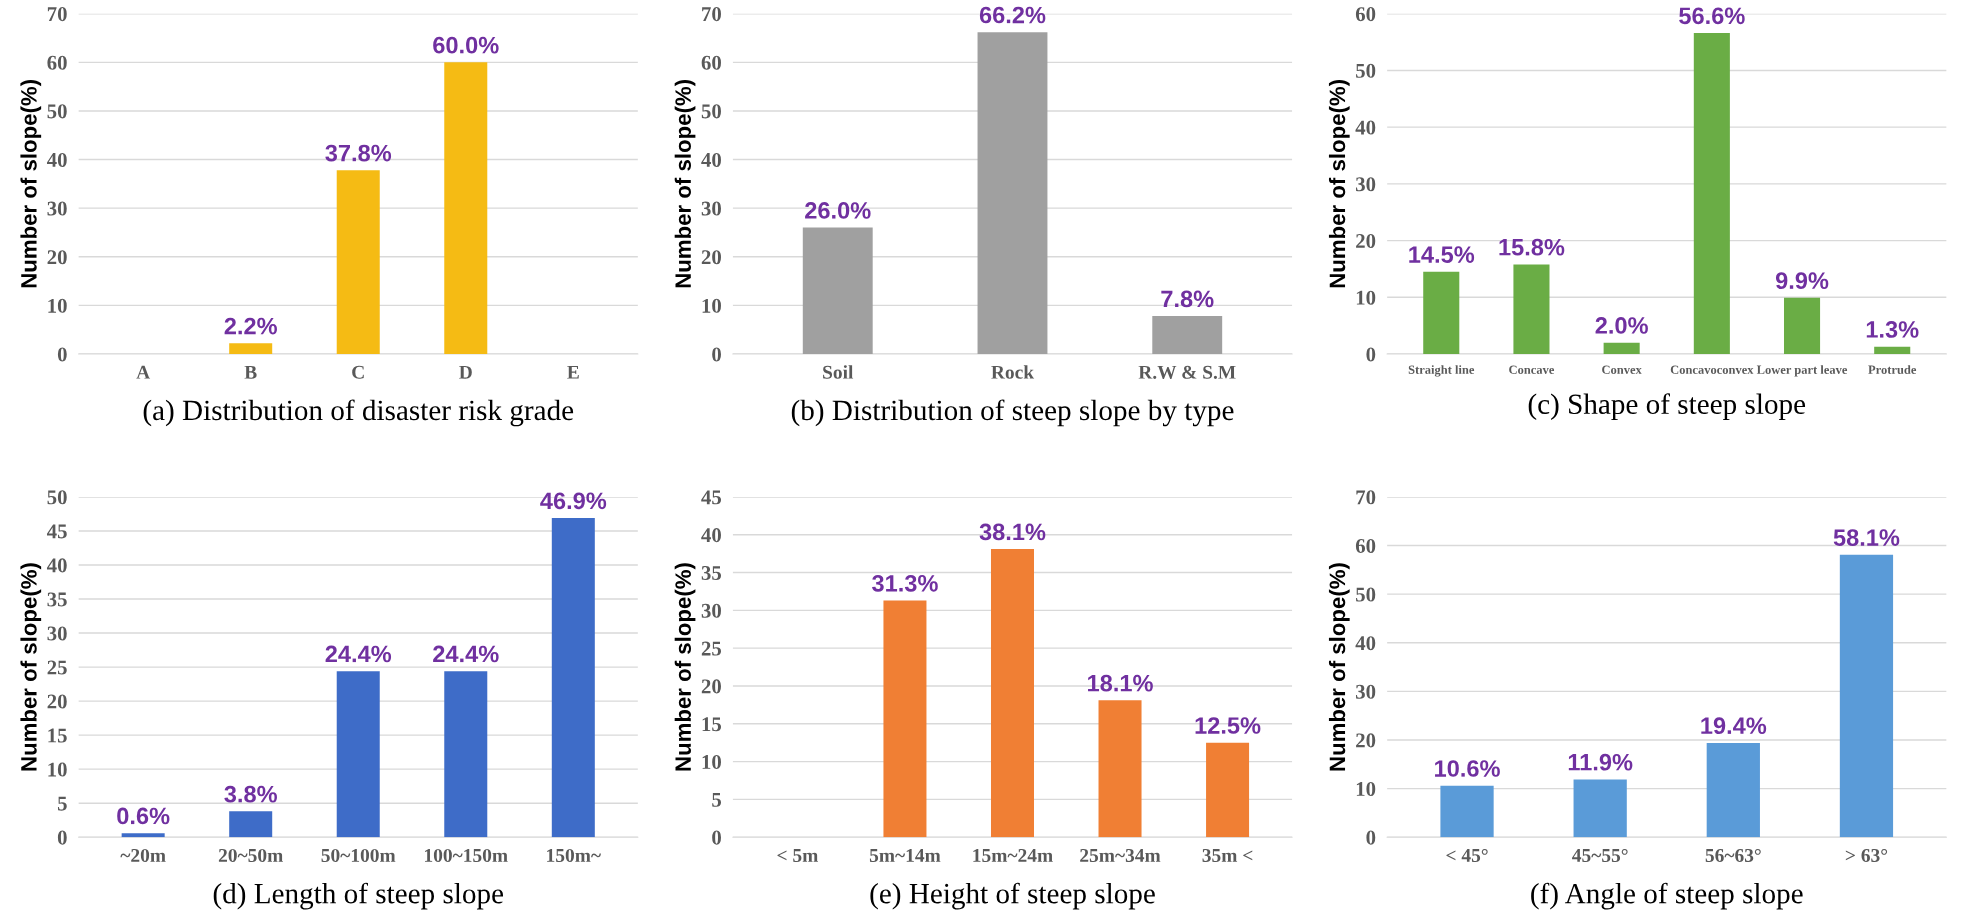  What do you see at coordinates (1227, 855) in the screenshot?
I see `x-tick-label: 35m <` at bounding box center [1227, 855].